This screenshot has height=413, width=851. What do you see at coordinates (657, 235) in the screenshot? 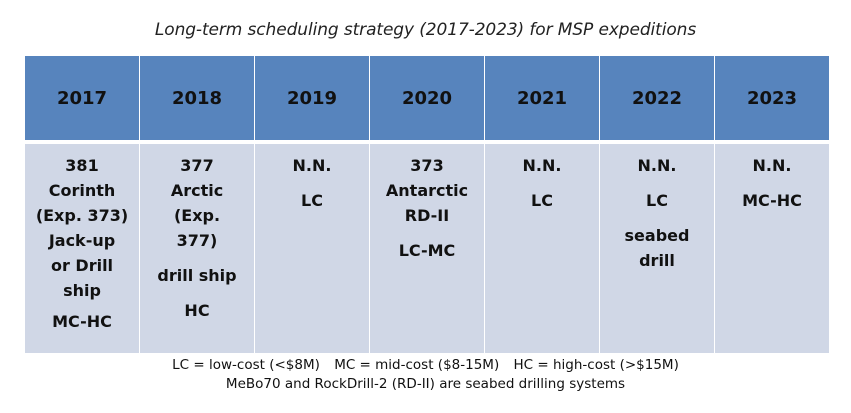
I see `cell-line: seabed` at bounding box center [657, 235].